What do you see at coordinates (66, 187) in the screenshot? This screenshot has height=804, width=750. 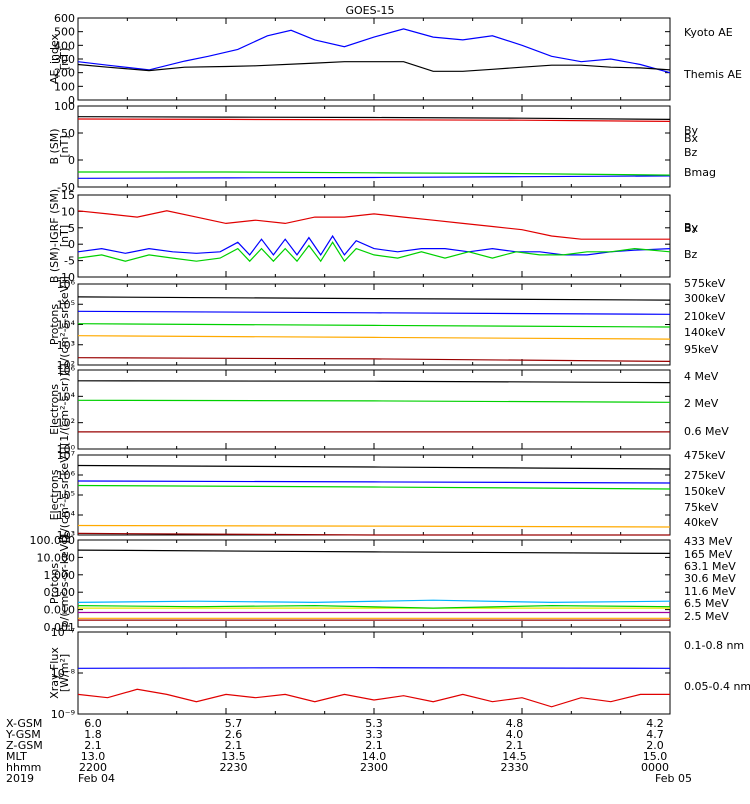 I see `y-tick-label: -50` at bounding box center [66, 187].